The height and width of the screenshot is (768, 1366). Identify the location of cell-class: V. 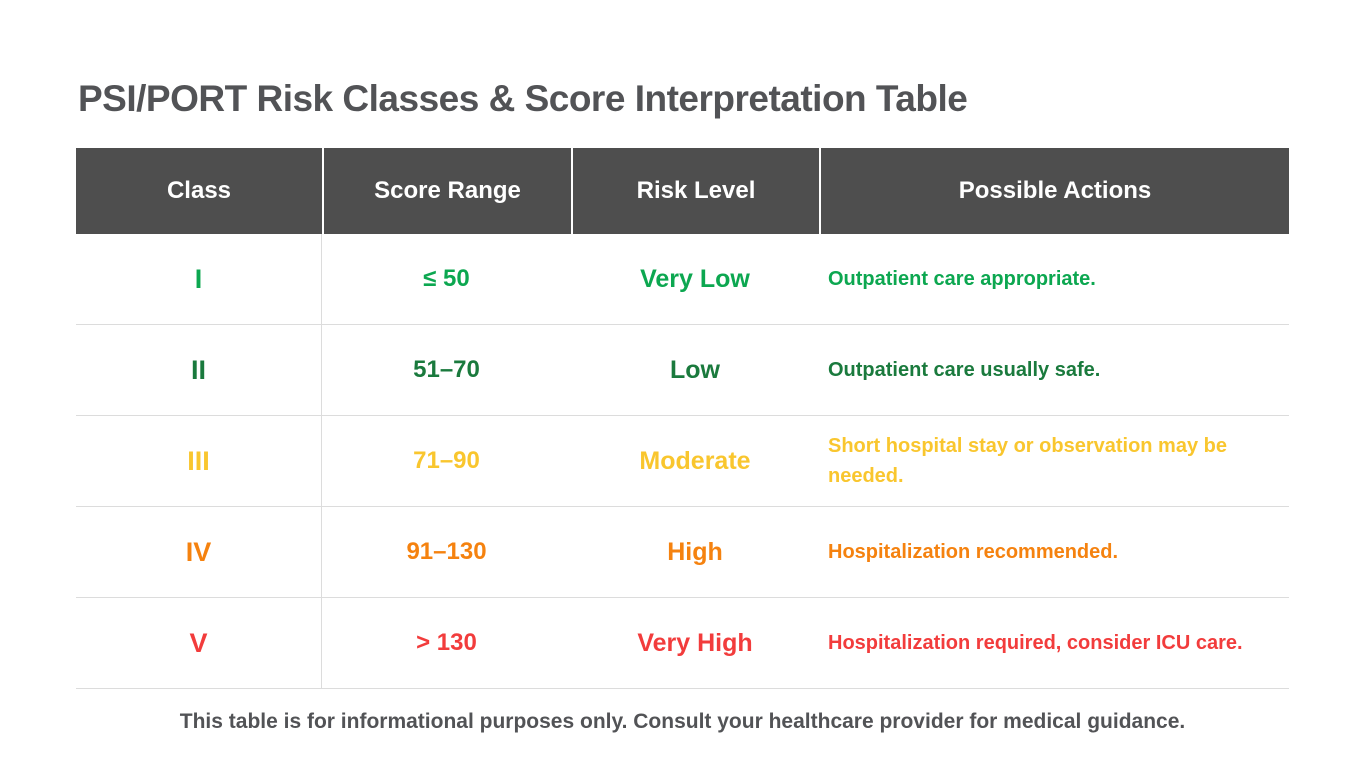
(199, 643).